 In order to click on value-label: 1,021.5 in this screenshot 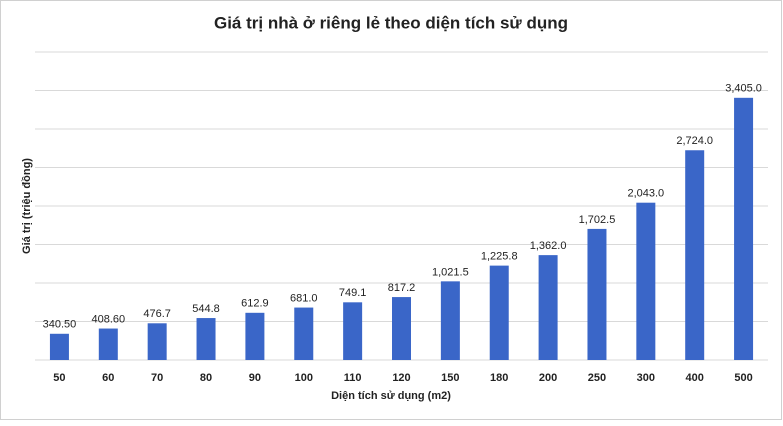, I will do `click(450, 272)`.